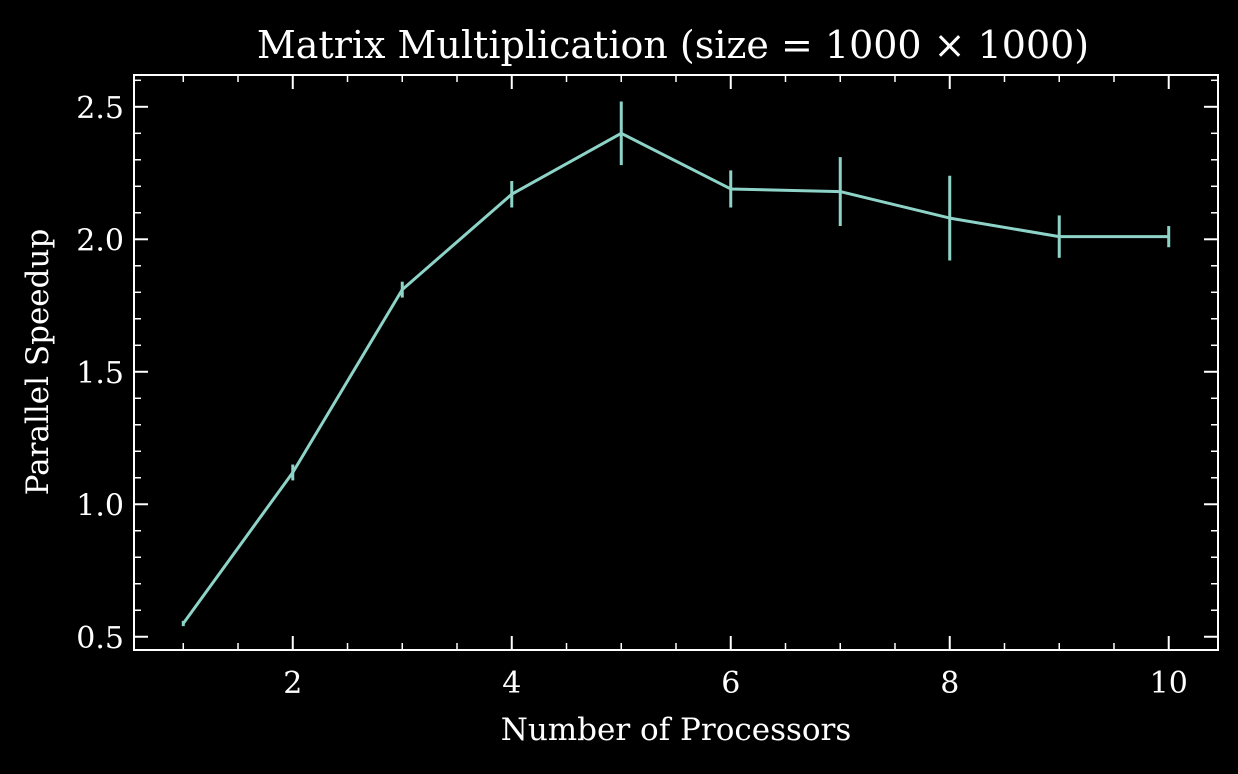 This screenshot has height=774, width=1238. I want to click on x-tick-label: 2, so click(292, 683).